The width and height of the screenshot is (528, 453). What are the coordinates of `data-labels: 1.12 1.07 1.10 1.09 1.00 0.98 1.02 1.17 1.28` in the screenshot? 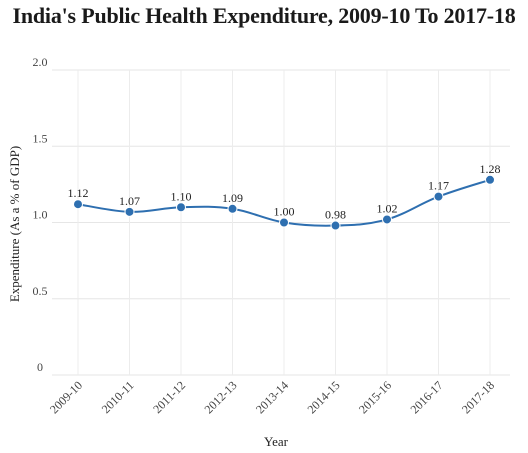 It's located at (284, 192).